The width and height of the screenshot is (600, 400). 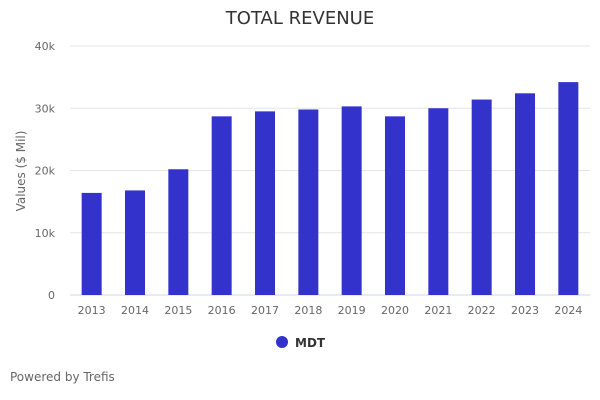 I want to click on chart-title: TOTAL REVENUE, so click(x=299, y=18).